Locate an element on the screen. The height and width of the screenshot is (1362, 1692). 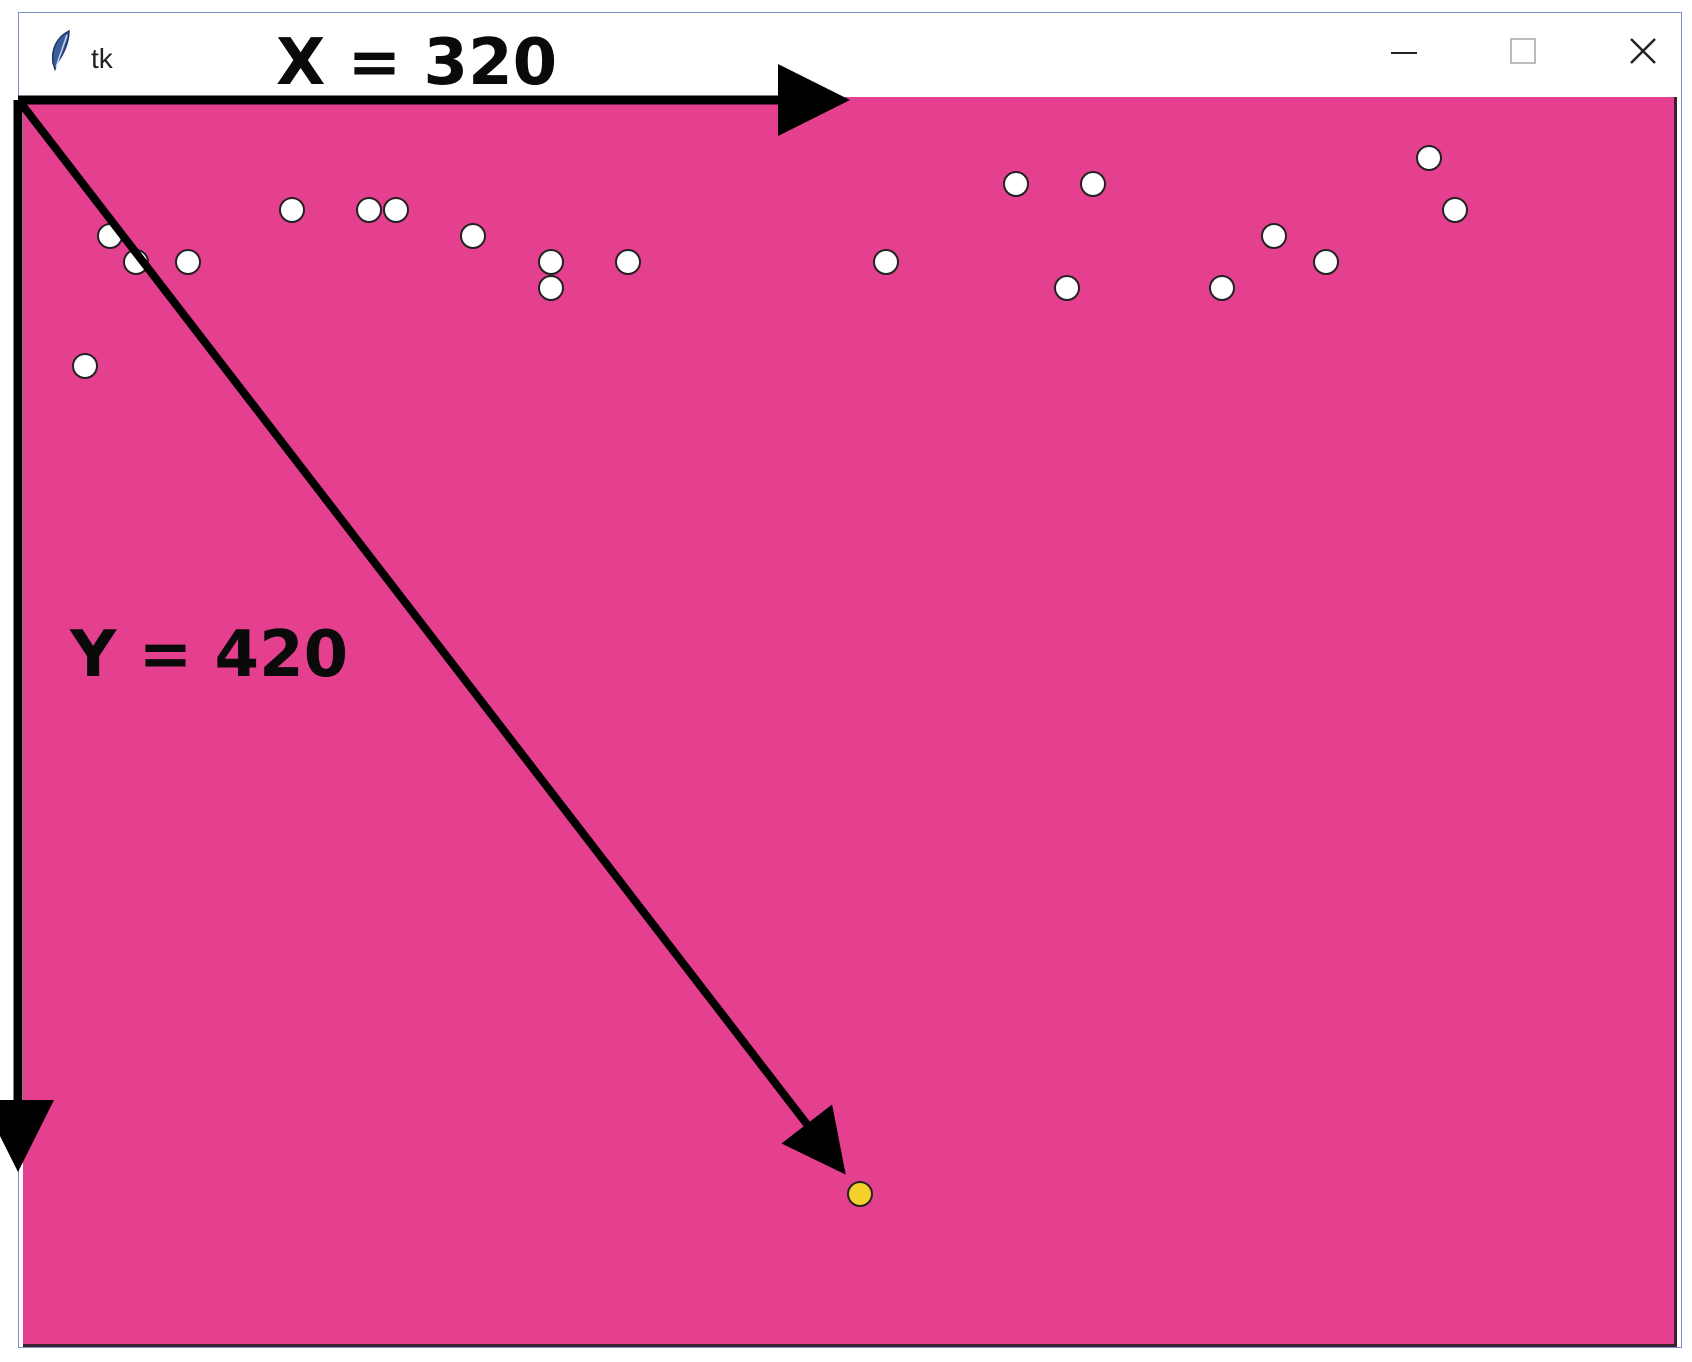
minimize-icon is located at coordinates (1404, 53).